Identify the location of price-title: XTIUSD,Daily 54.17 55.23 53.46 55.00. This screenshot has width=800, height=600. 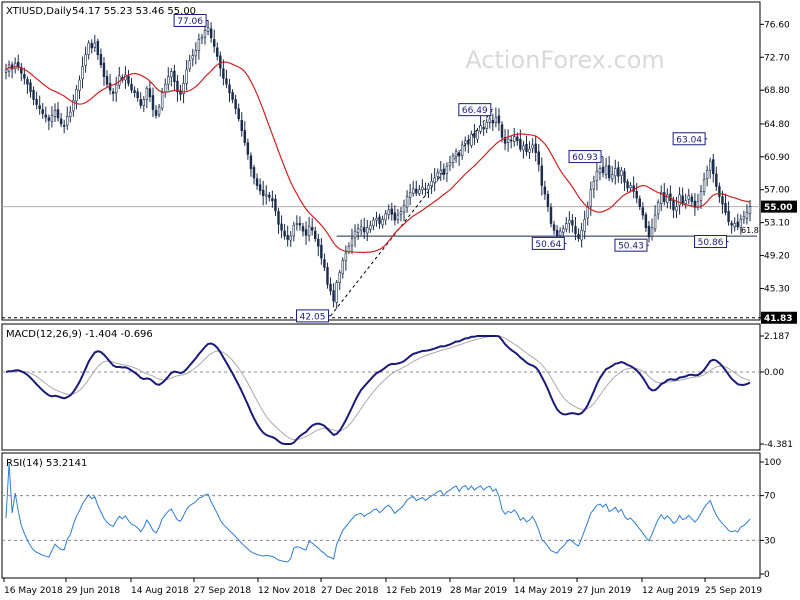
(101, 11).